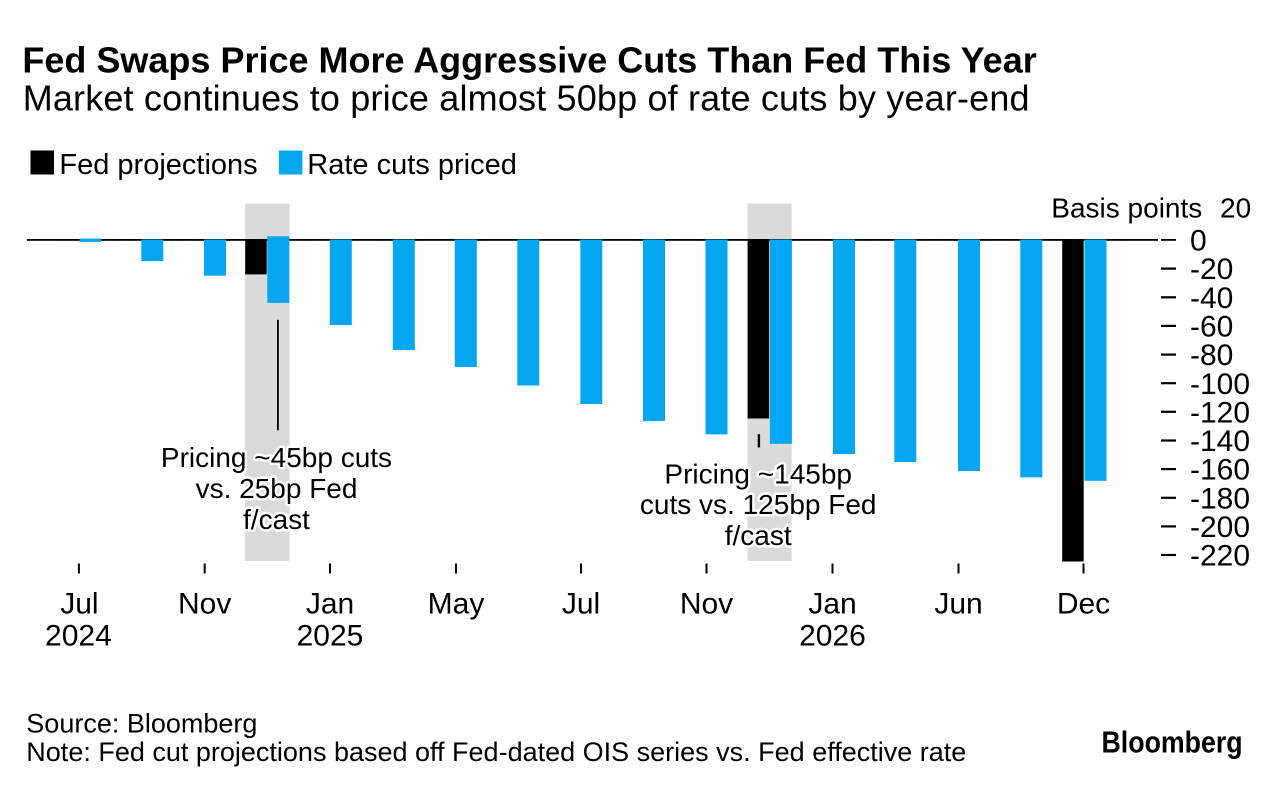  Describe the element at coordinates (1211, 355) in the screenshot. I see `svg-text: -80` at that location.